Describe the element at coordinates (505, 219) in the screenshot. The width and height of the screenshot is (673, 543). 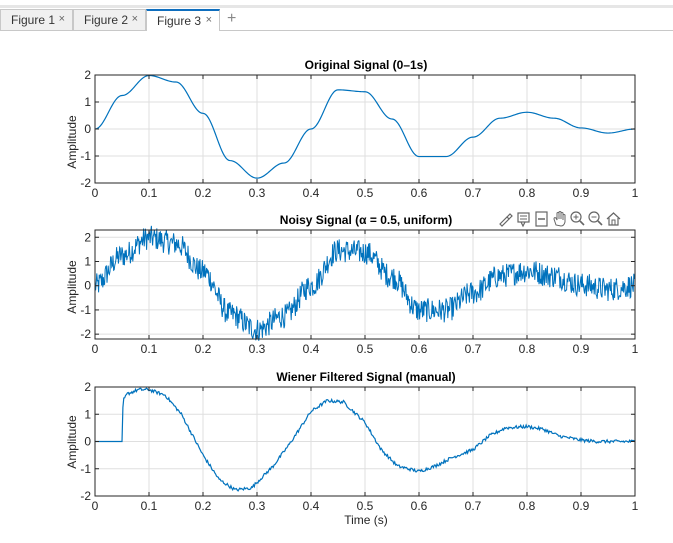
I see `brush-icon` at that location.